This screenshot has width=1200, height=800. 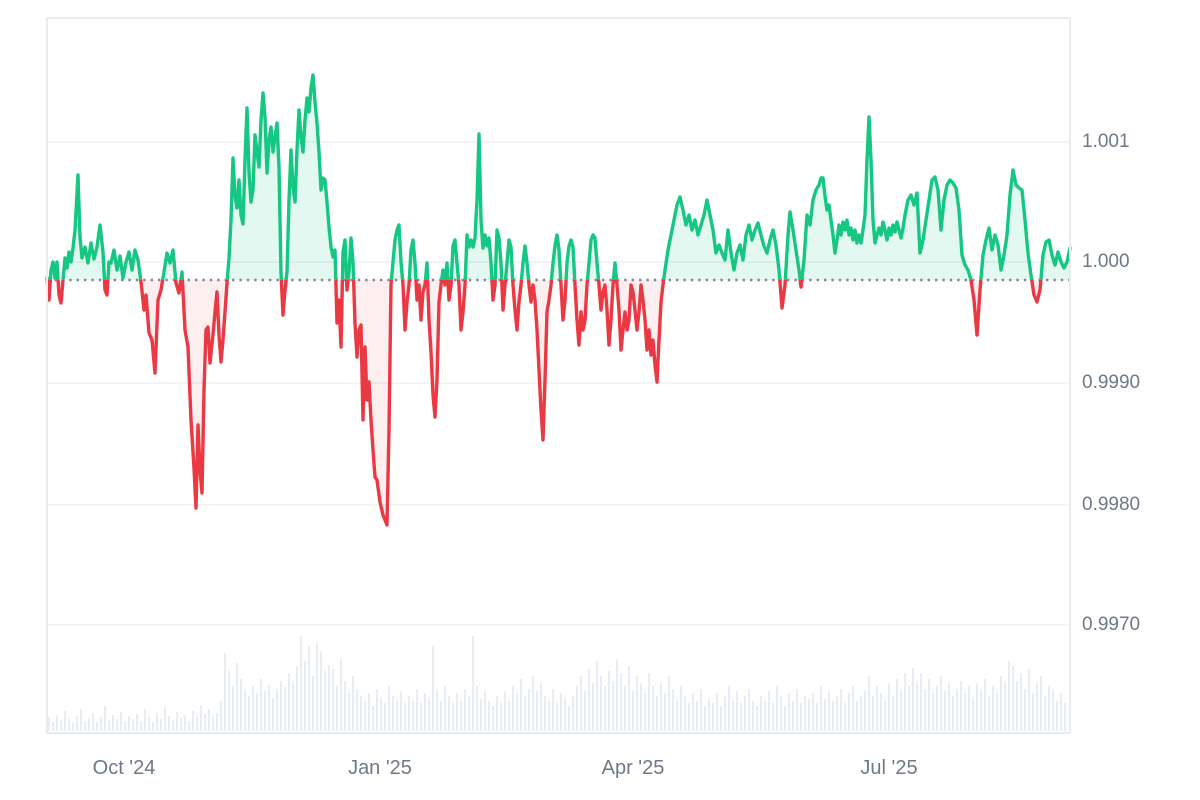 I want to click on x-tick-label: Oct '24, so click(x=124, y=768).